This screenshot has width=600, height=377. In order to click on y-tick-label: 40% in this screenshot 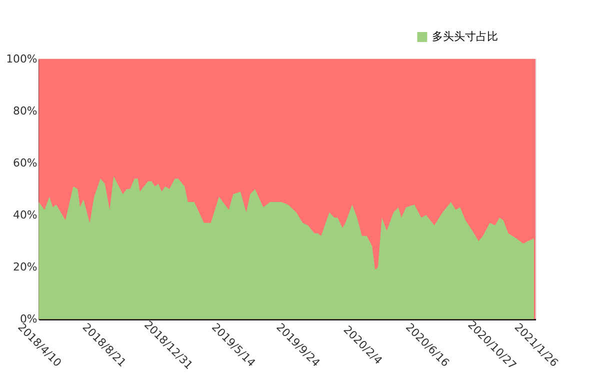, I will do `click(25, 215)`.